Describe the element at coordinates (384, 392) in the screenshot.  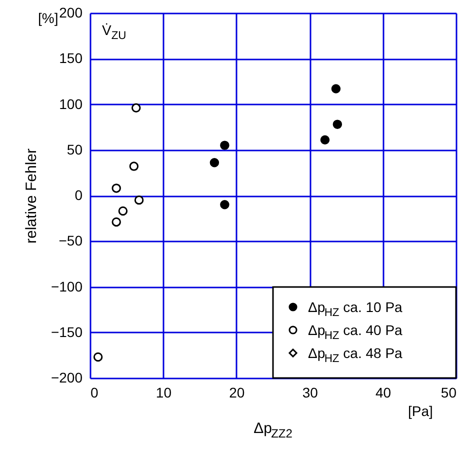
I see `x-tick-label: 40` at that location.